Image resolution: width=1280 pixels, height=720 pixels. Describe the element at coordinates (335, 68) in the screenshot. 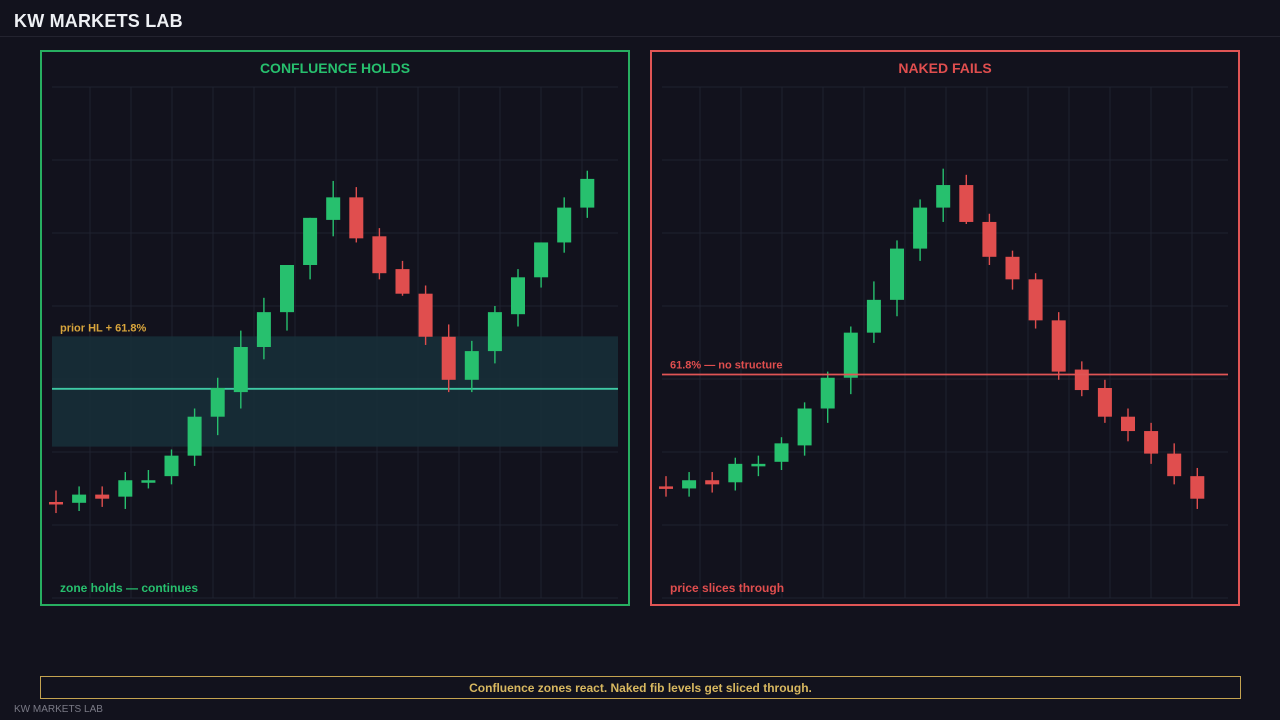

I see `chart-title: CONFLUENCE HOLDS` at that location.